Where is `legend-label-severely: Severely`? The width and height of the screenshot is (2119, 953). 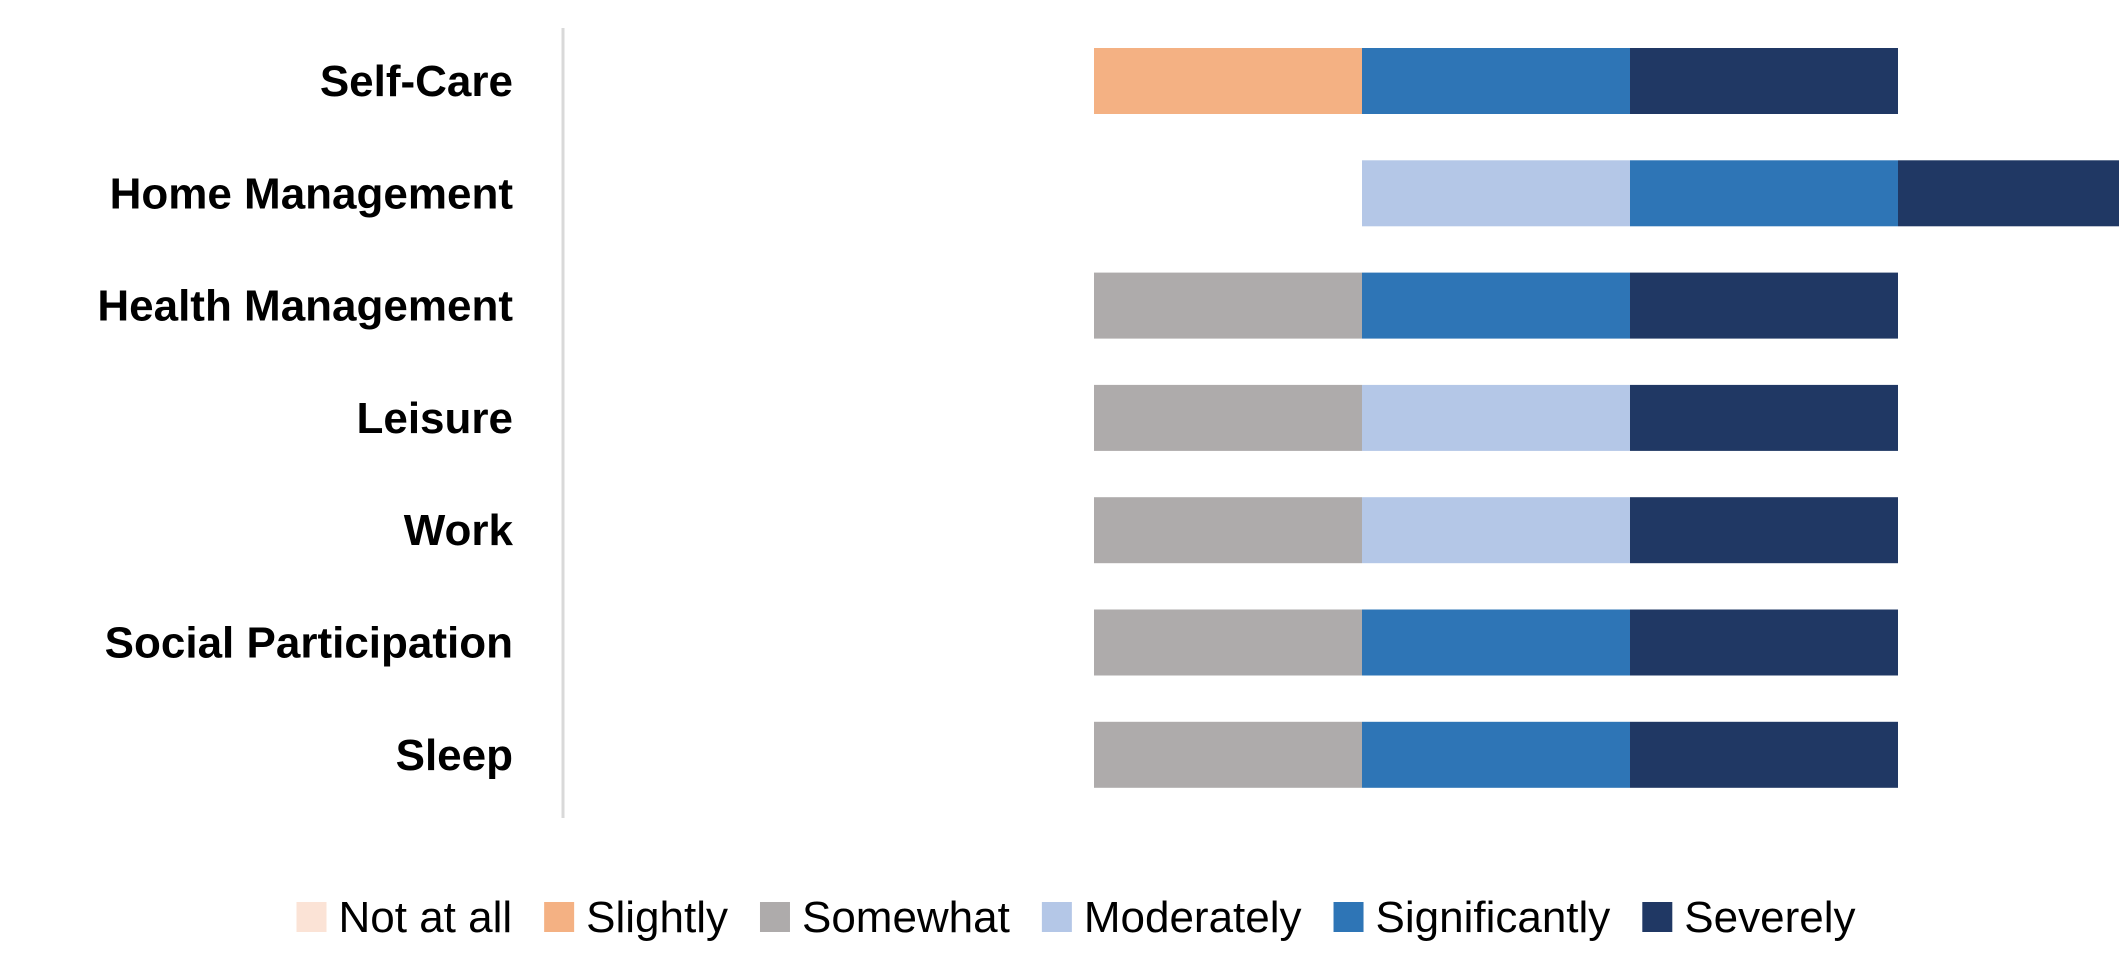
legend-label-severely: Severely is located at coordinates (1769, 917).